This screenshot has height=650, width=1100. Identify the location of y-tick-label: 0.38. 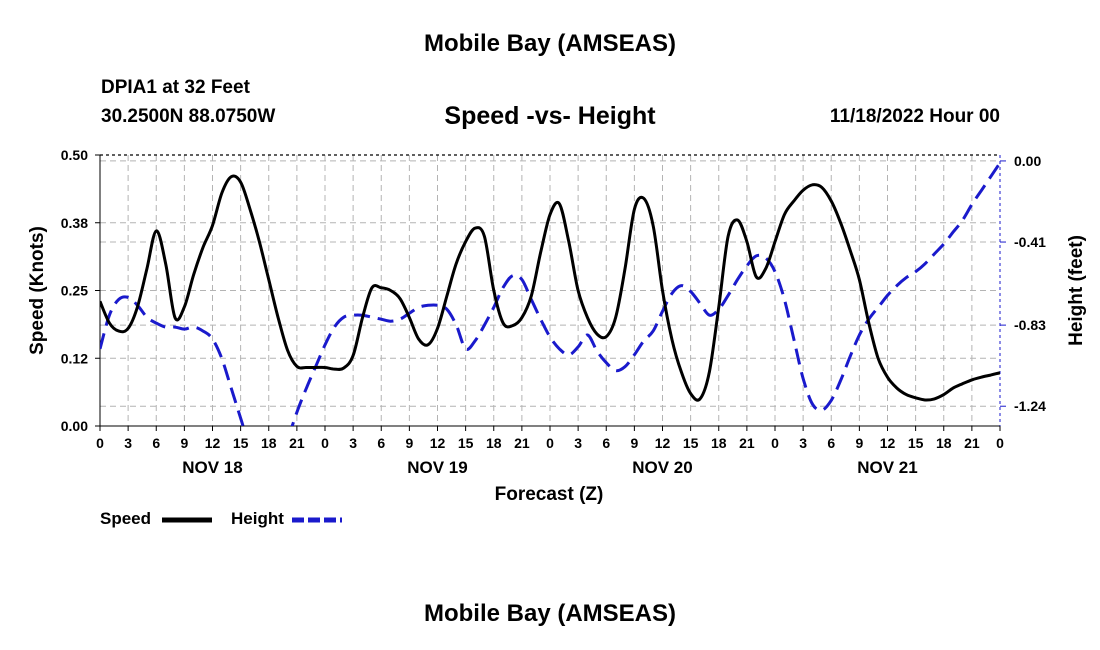
(74, 223).